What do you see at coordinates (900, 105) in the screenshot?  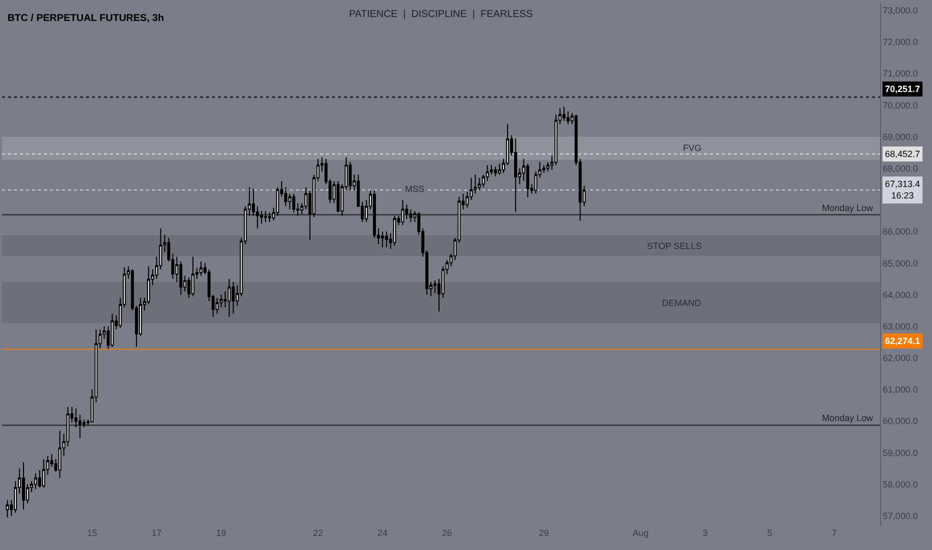 I see `y-tick-label: 70,000.0` at bounding box center [900, 105].